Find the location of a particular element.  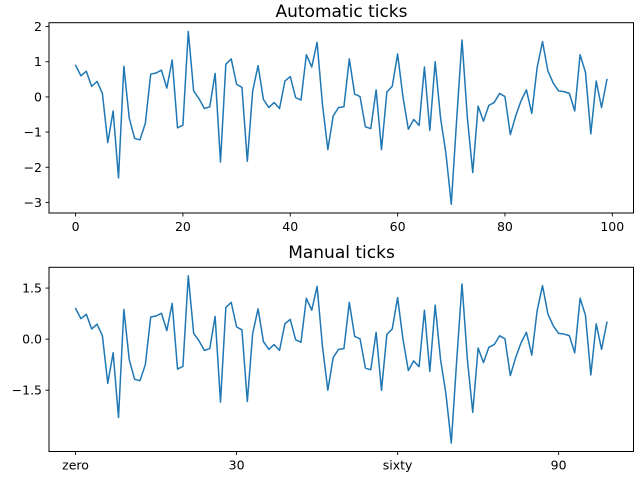

x-tick-label: 100 is located at coordinates (612, 226).